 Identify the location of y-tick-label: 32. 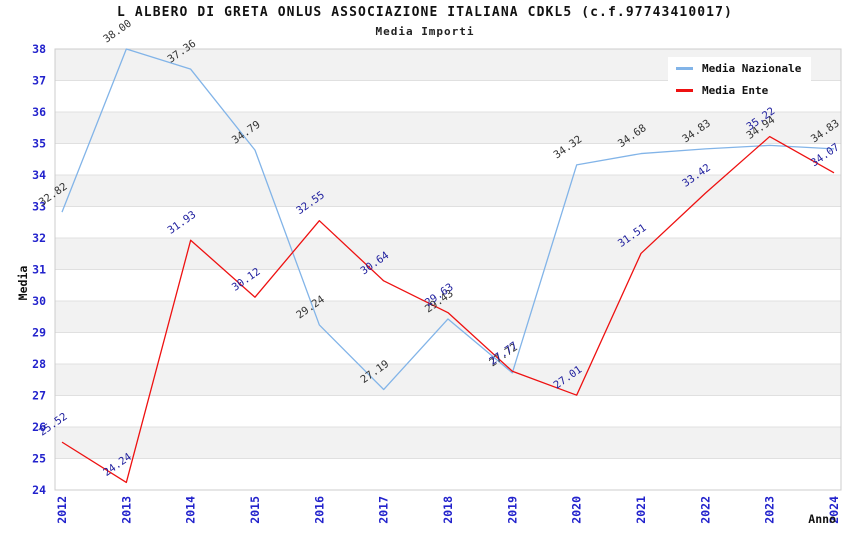
(39, 238).